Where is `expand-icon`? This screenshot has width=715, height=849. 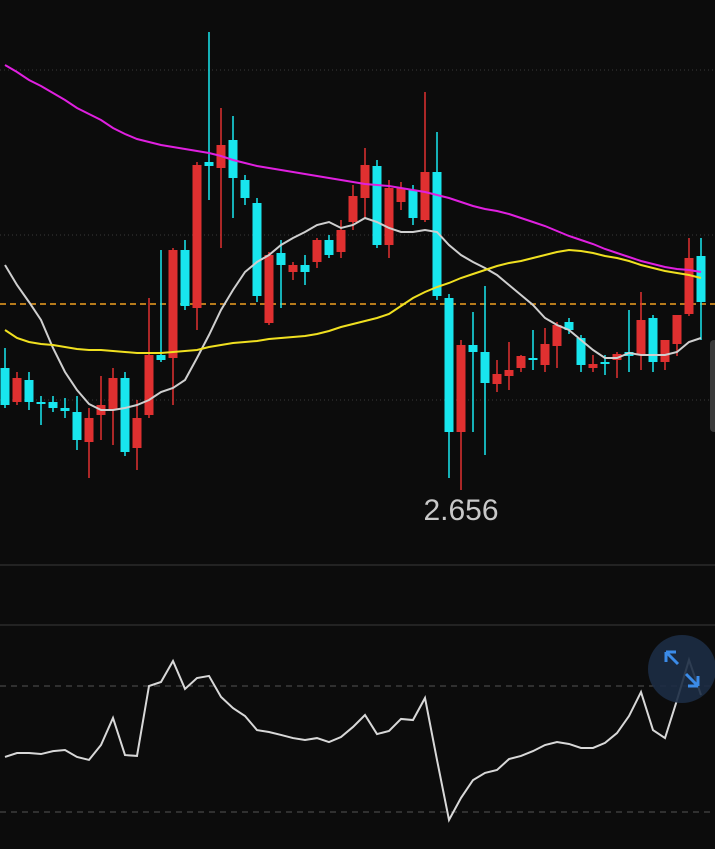 expand-icon is located at coordinates (682, 669).